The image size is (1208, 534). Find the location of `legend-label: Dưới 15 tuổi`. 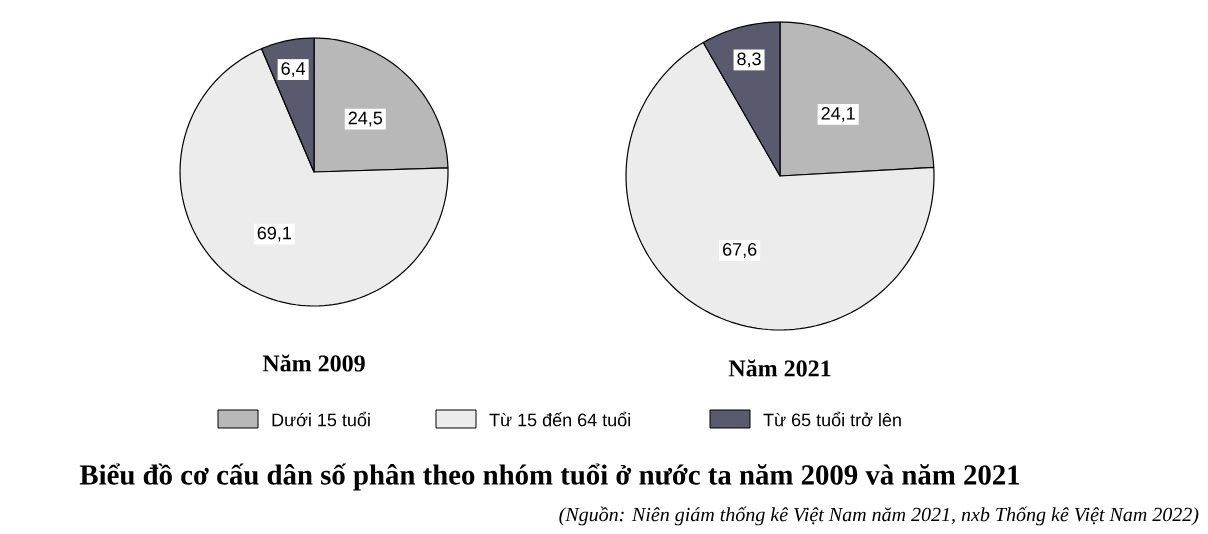

legend-label: Dưới 15 tuổi is located at coordinates (321, 419).